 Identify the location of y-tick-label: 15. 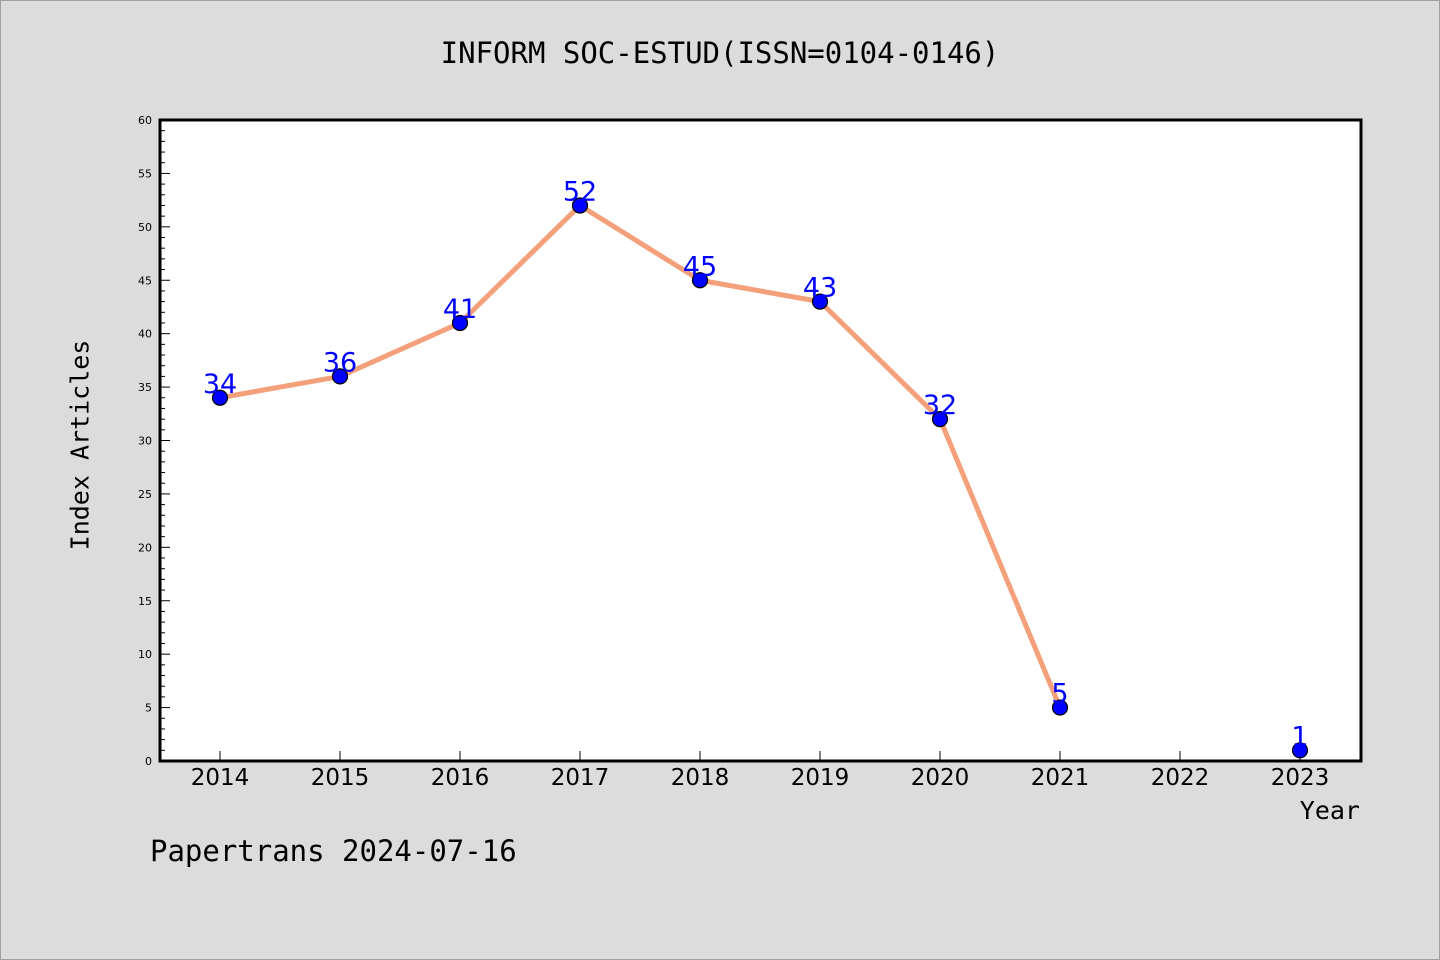
(145, 601).